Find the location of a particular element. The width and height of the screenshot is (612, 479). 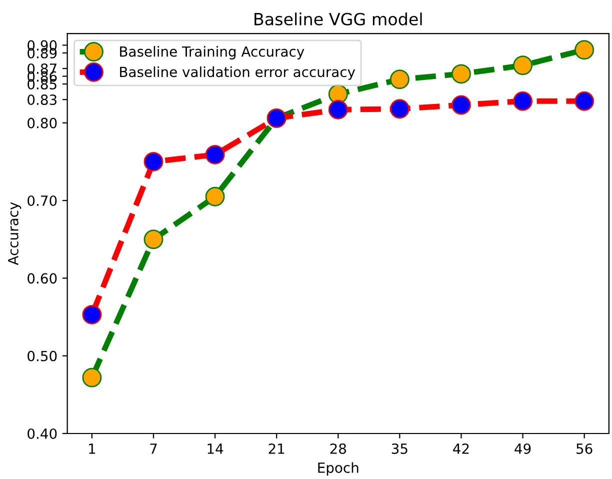

chart-title: Baseline VGG model is located at coordinates (338, 19).